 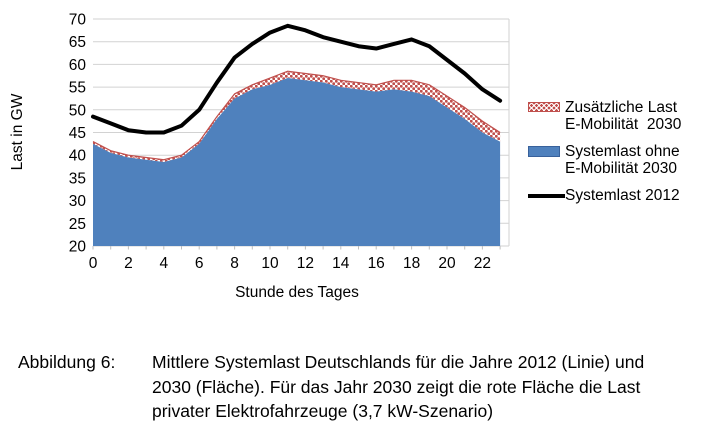 I want to click on x-tick-label: 16, so click(x=376, y=263).